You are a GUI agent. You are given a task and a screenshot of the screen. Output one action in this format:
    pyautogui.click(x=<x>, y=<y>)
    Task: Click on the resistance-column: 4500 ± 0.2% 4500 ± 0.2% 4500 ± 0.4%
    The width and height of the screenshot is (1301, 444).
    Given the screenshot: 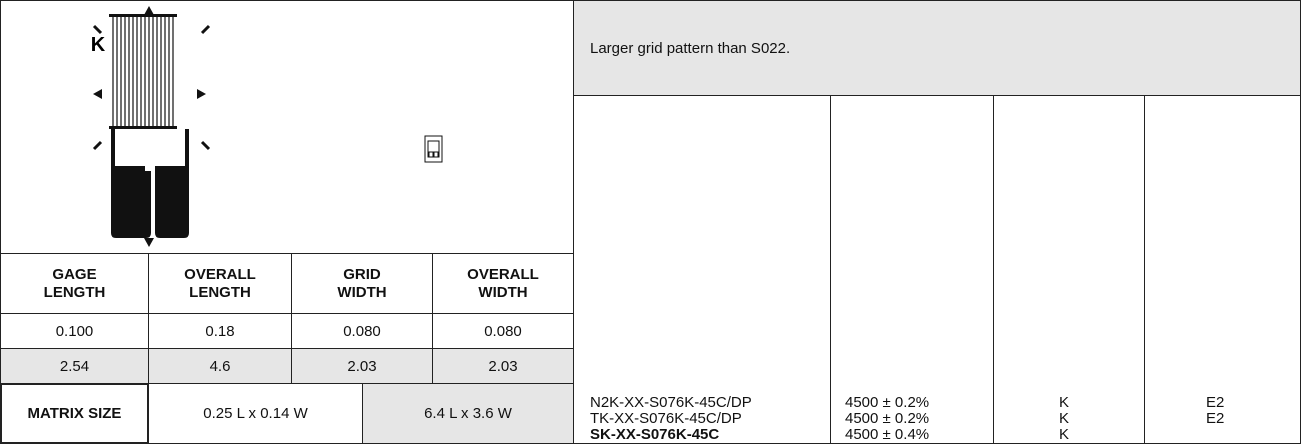 What is the action you would take?
    pyautogui.click(x=912, y=269)
    